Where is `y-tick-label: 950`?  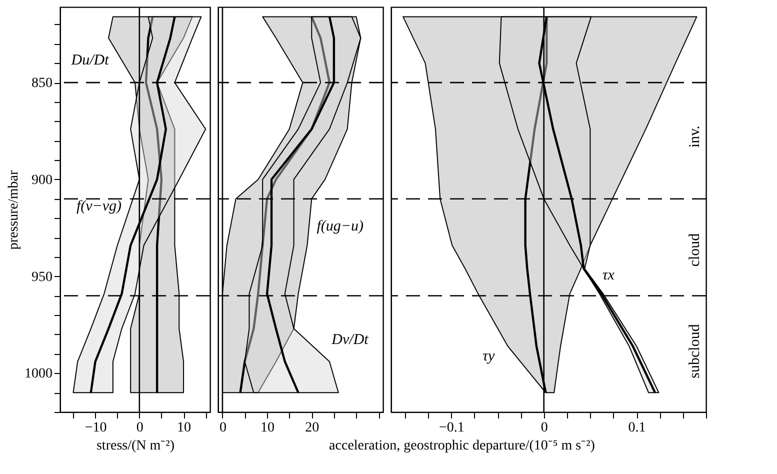 y-tick-label: 950 is located at coordinates (42, 277).